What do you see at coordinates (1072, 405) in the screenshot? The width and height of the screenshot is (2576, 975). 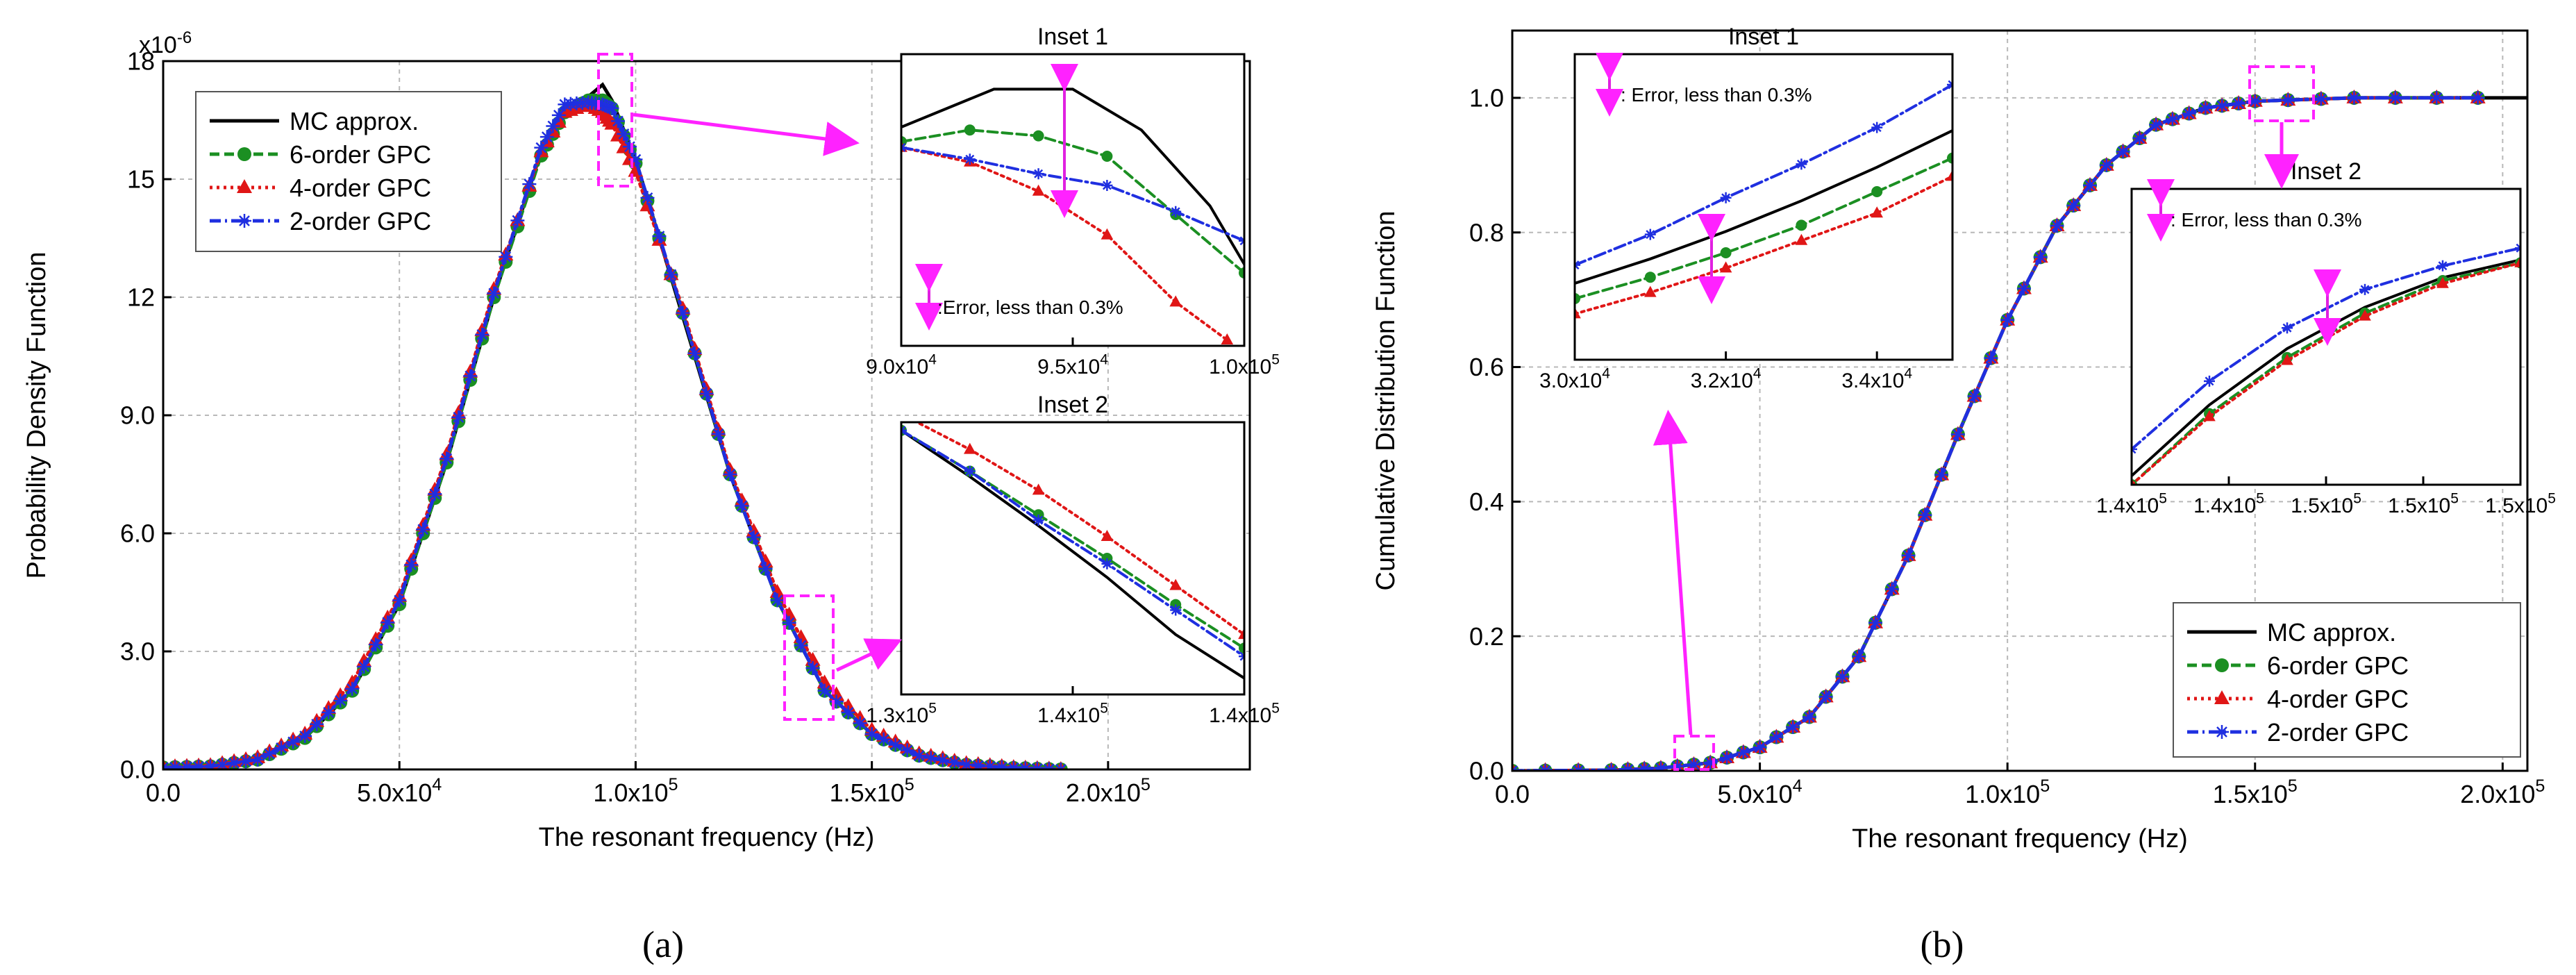 I see `a-inset2-title: Inset 2` at bounding box center [1072, 405].